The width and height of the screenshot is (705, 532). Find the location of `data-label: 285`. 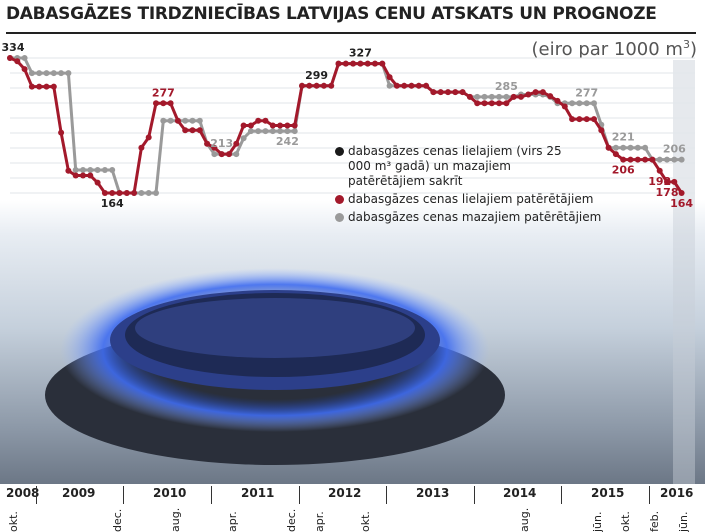

data-label: 285 is located at coordinates (506, 86).